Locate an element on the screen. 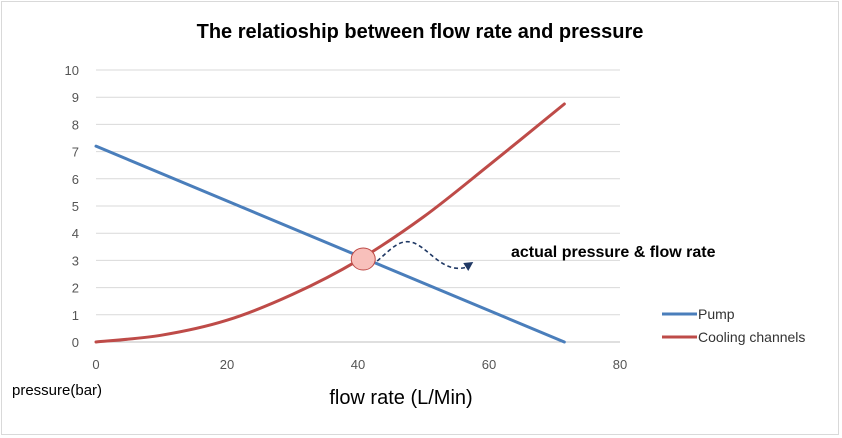 Image resolution: width=842 pixels, height=438 pixels. y-tick-label: 0 is located at coordinates (75, 342).